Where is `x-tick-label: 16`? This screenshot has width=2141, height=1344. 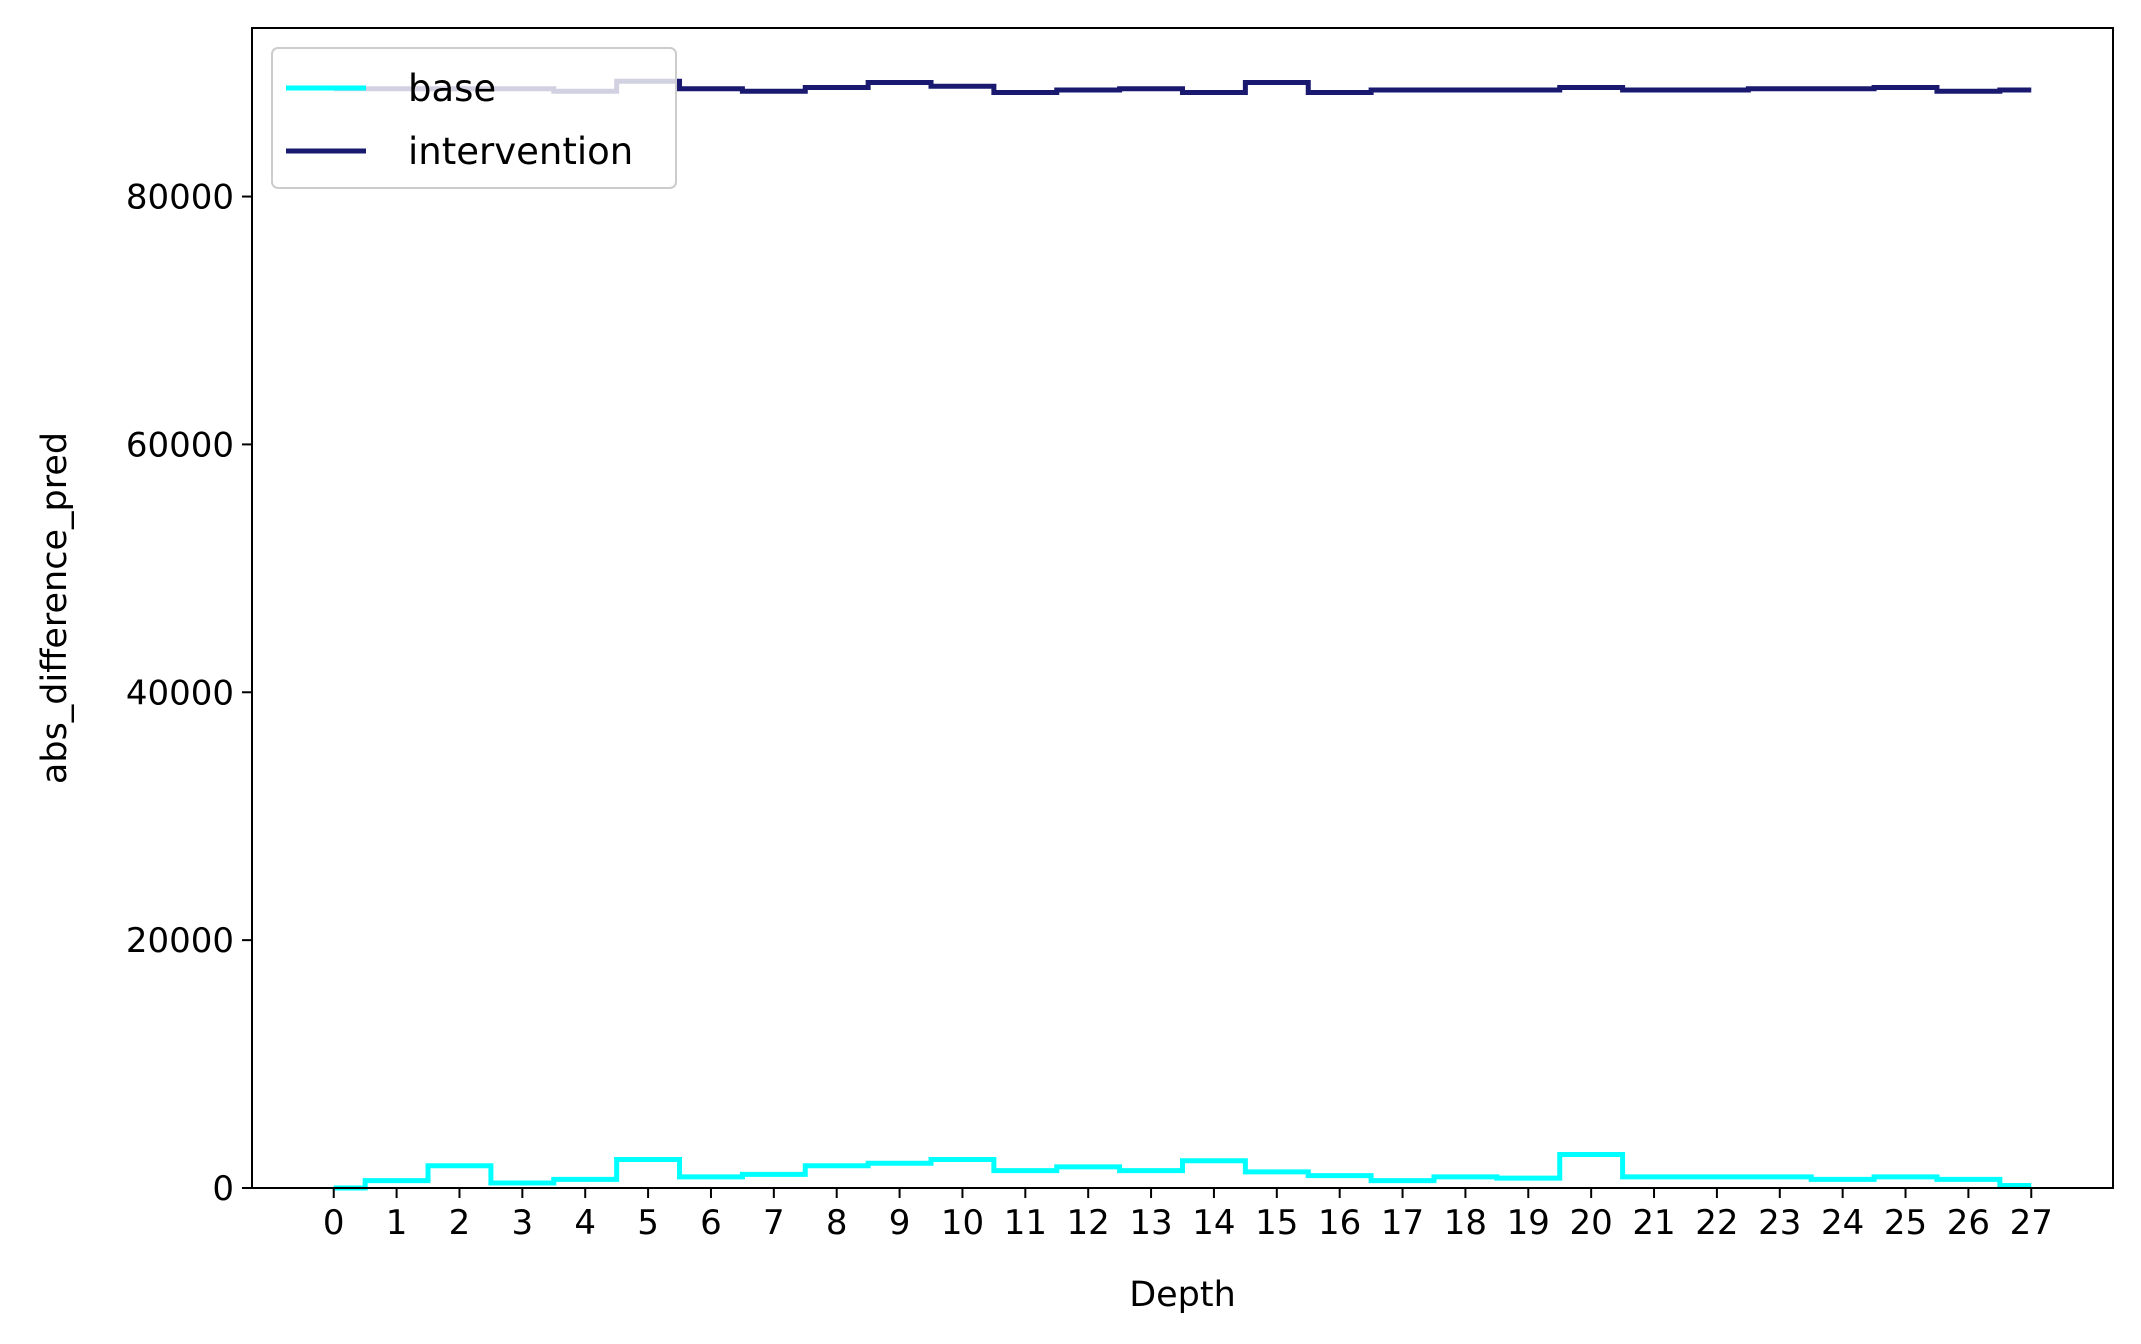 x-tick-label: 16 is located at coordinates (1339, 1223).